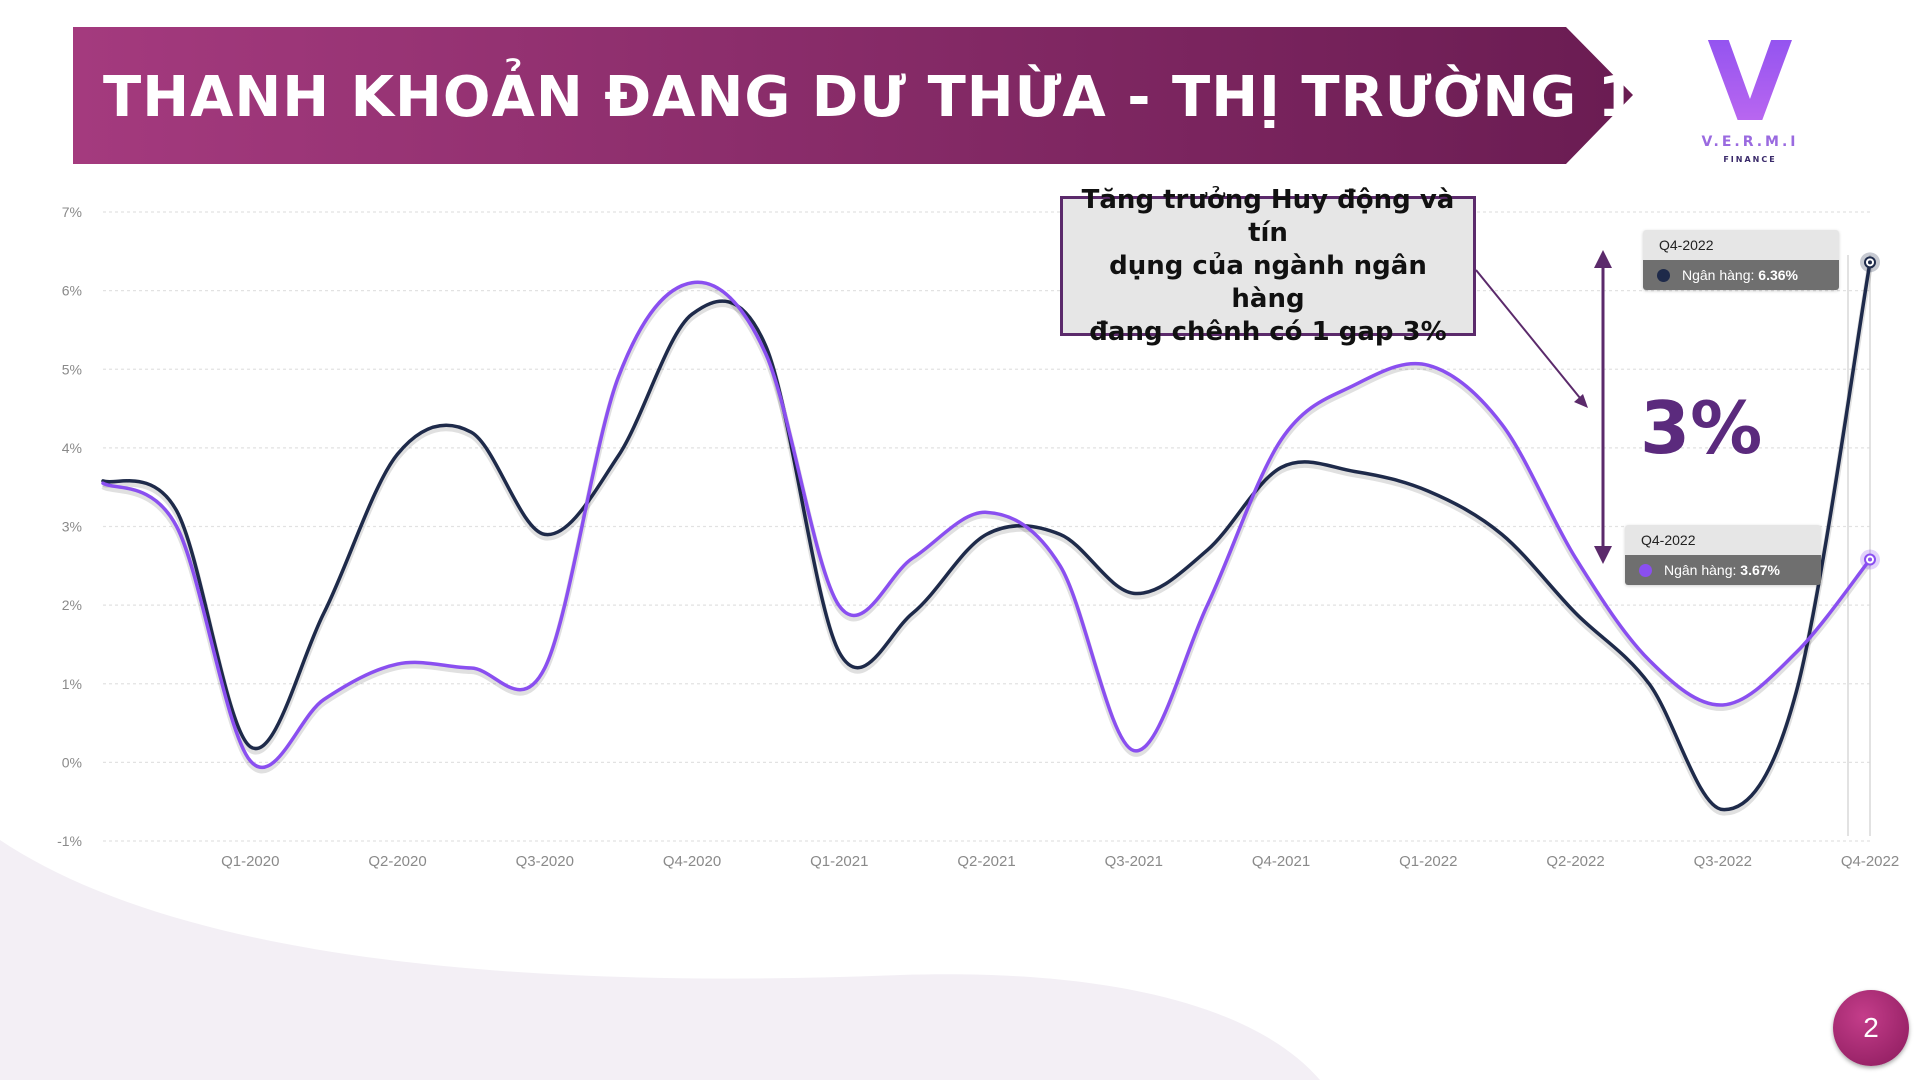 This screenshot has height=1080, width=1920. I want to click on x-tick-label: Q2-2022, so click(1575, 861).